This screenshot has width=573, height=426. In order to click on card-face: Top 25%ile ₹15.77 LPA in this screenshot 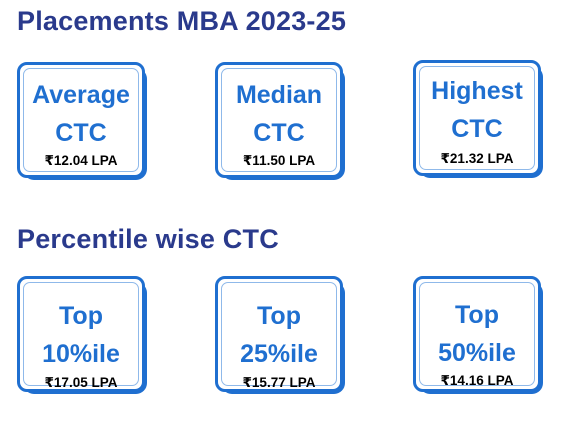, I will do `click(279, 334)`.